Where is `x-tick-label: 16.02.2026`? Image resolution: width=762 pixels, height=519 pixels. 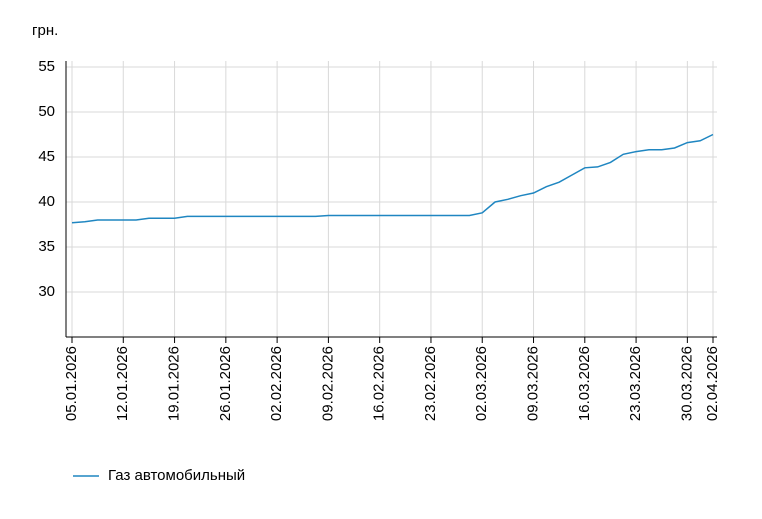 x-tick-label: 16.02.2026 is located at coordinates (379, 383).